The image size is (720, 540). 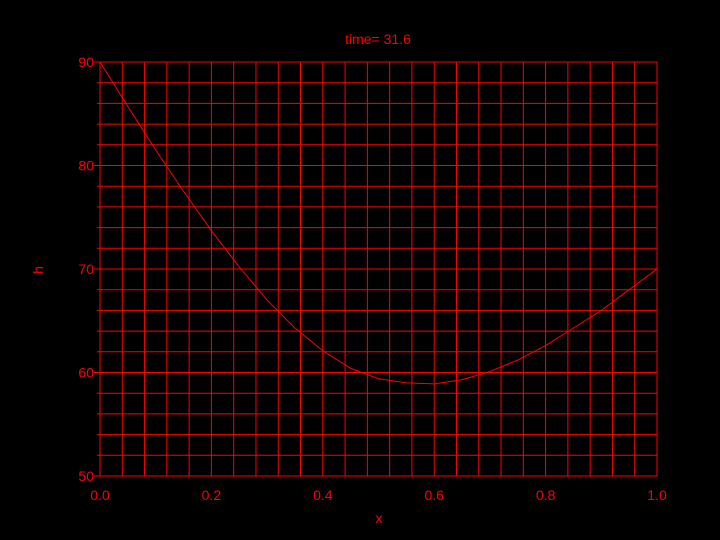 I want to click on x-axis-label: x, so click(x=379, y=518).